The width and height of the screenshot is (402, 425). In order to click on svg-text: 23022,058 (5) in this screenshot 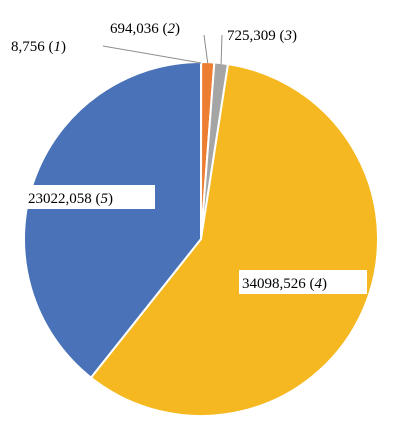, I will do `click(70, 199)`.